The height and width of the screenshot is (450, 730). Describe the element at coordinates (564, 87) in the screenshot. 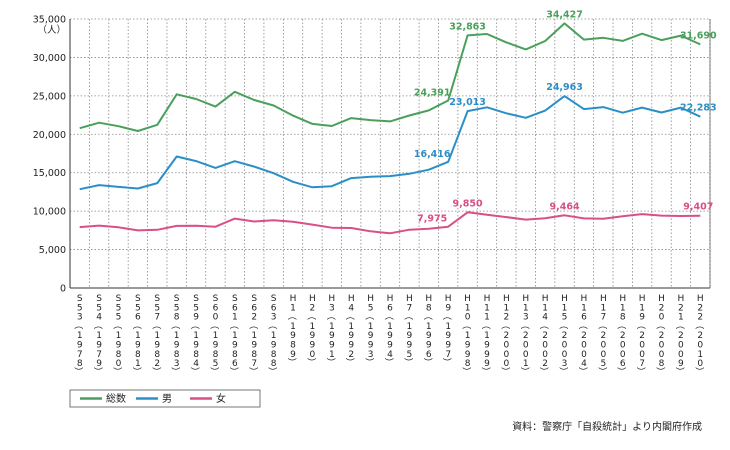

I see `data-label: 24,963` at that location.